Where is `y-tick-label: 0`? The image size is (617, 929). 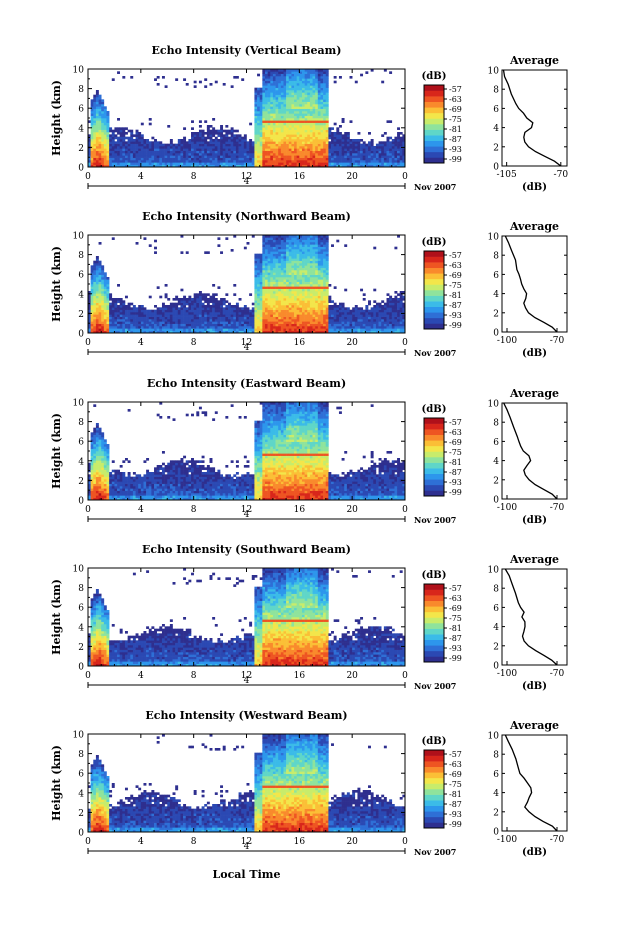
y-tick-label: 0 is located at coordinates (81, 169).